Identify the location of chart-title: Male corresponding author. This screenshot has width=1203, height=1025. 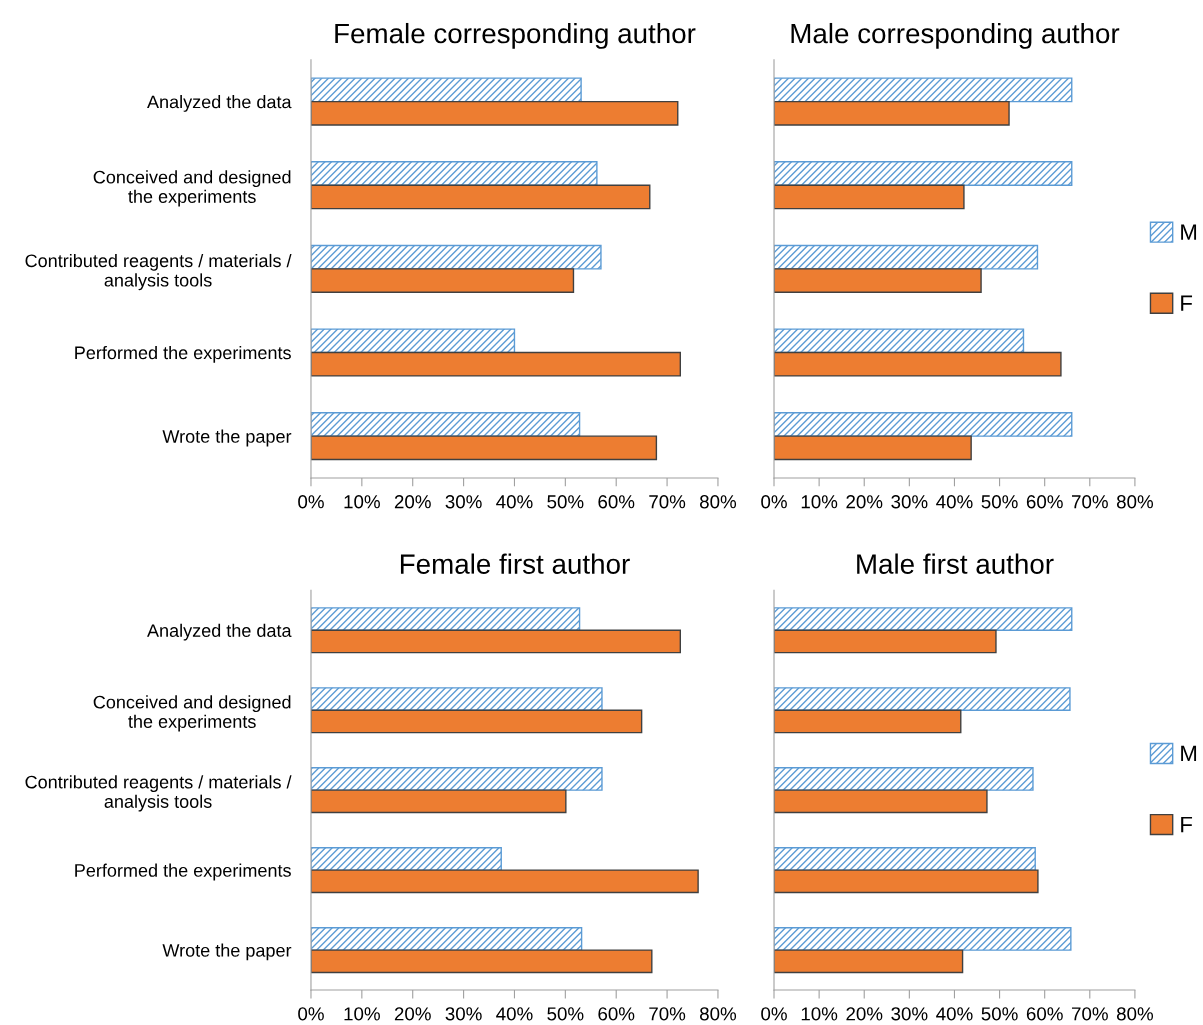
(955, 35).